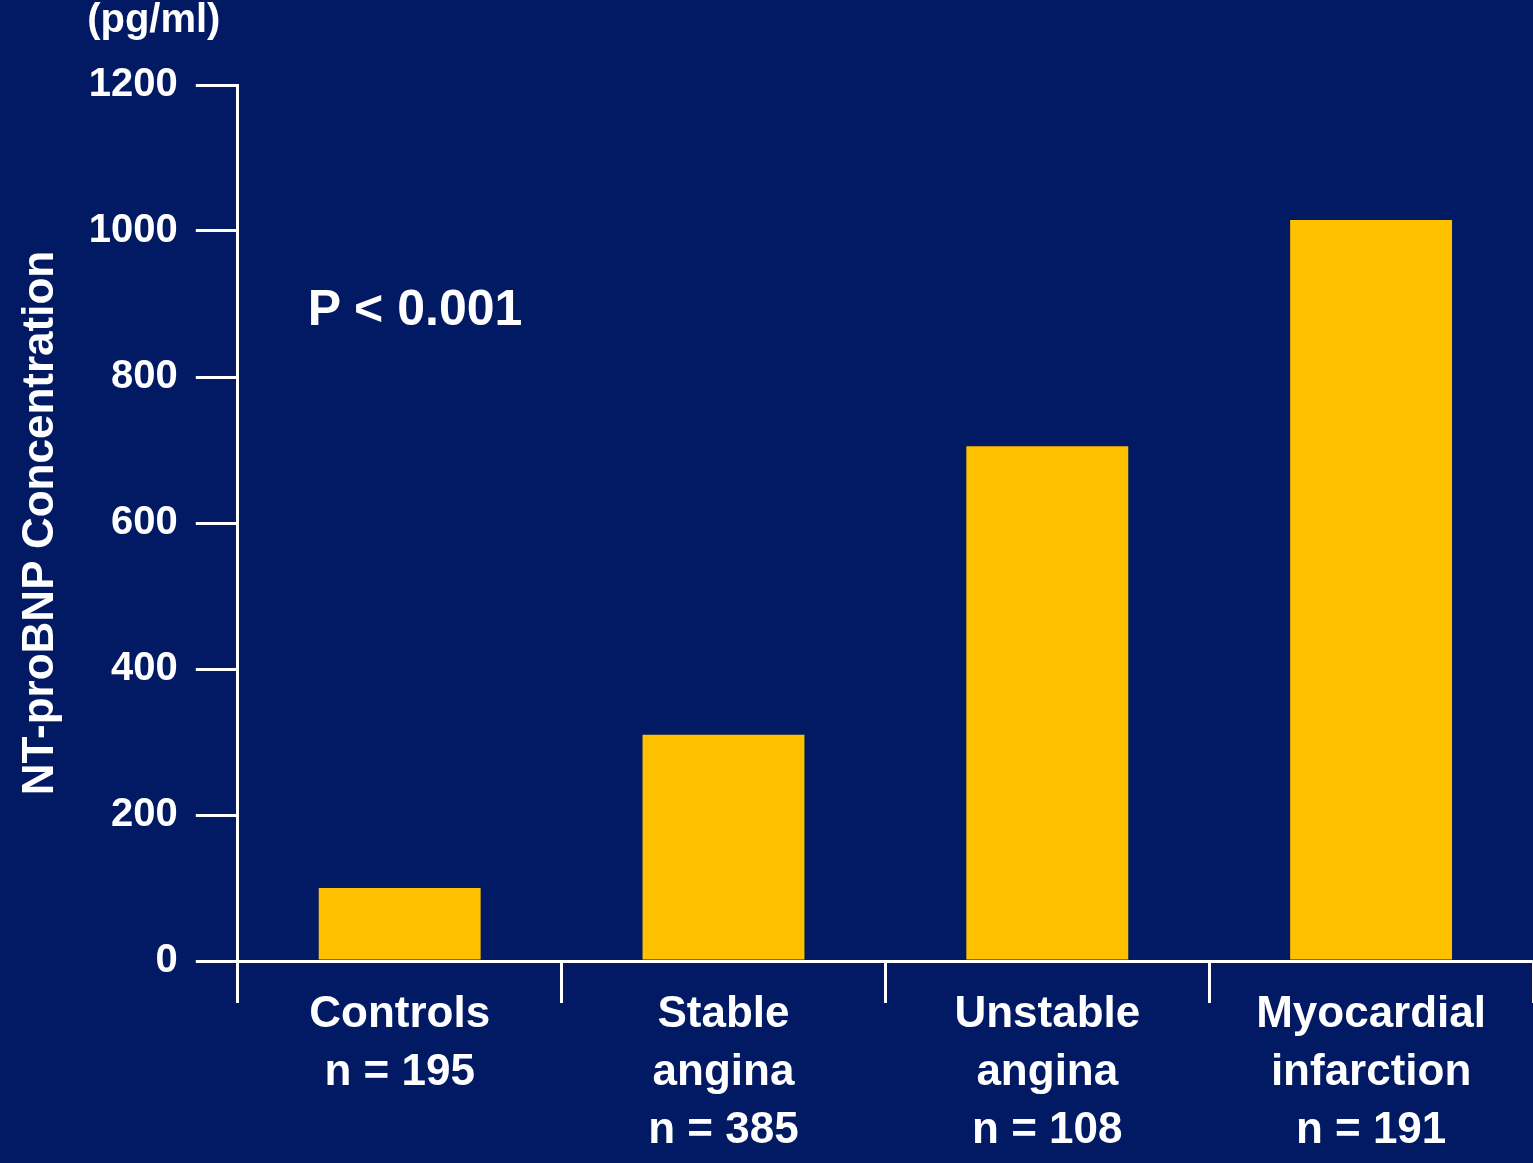  Describe the element at coordinates (144, 520) in the screenshot. I see `y-tick-label: 600` at that location.